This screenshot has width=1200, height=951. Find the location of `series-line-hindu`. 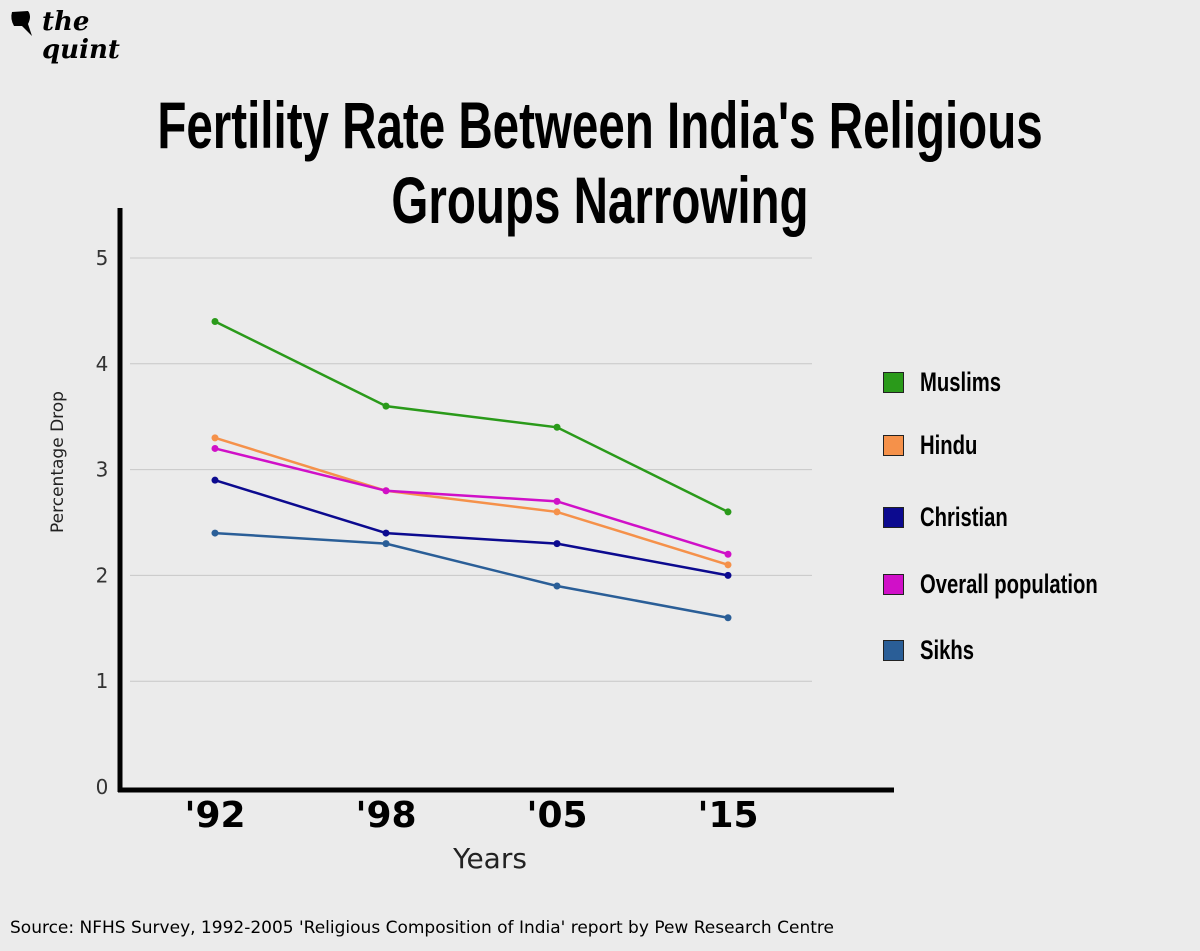

series-line-hindu is located at coordinates (471, 501).